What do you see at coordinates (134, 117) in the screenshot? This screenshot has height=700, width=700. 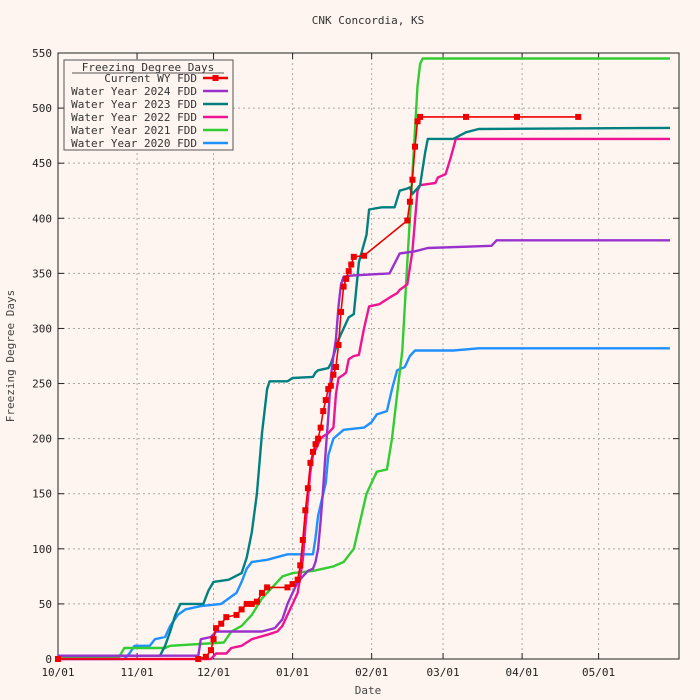 I see `legend-label: Water Year 2022 FDD` at bounding box center [134, 117].